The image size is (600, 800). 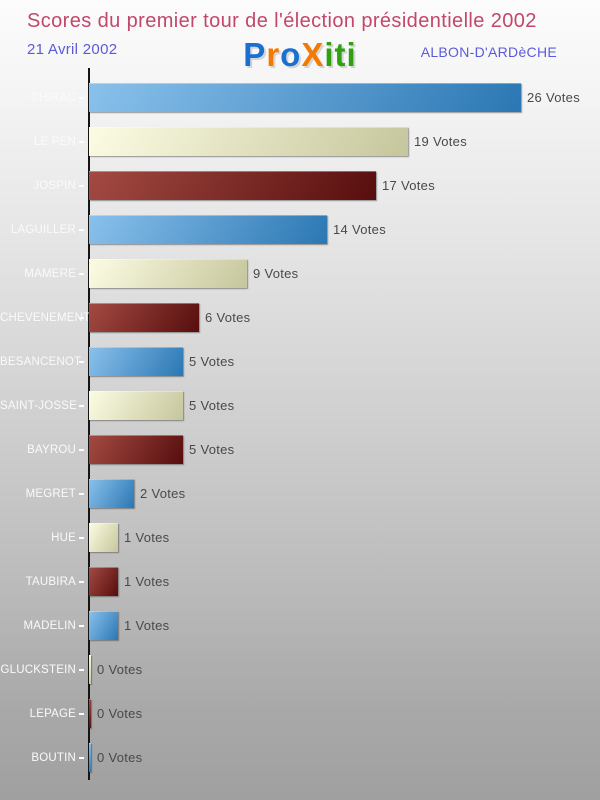 What do you see at coordinates (72, 49) in the screenshot?
I see `election-date-label: 21 Avril 2002` at bounding box center [72, 49].